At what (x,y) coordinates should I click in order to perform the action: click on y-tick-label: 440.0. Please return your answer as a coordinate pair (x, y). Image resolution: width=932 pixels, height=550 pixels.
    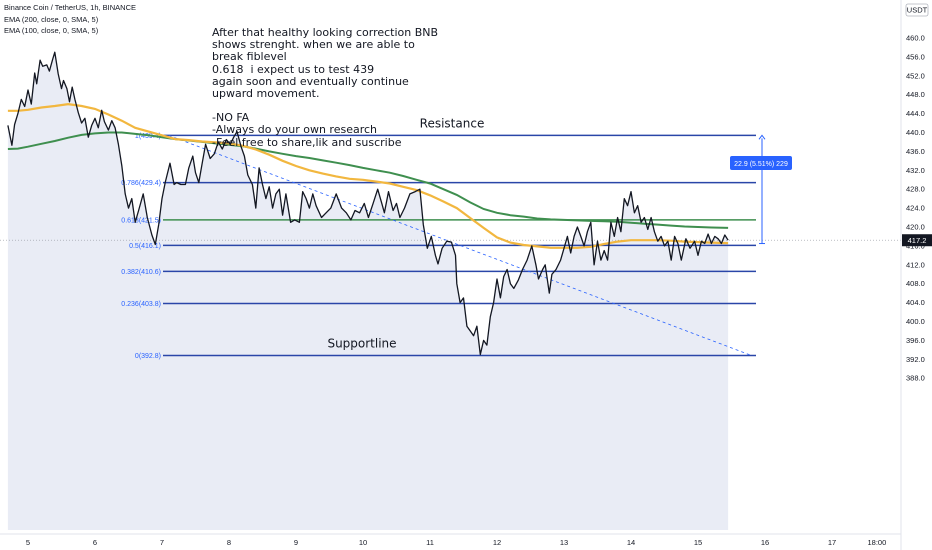
    Looking at the image, I should click on (915, 132).